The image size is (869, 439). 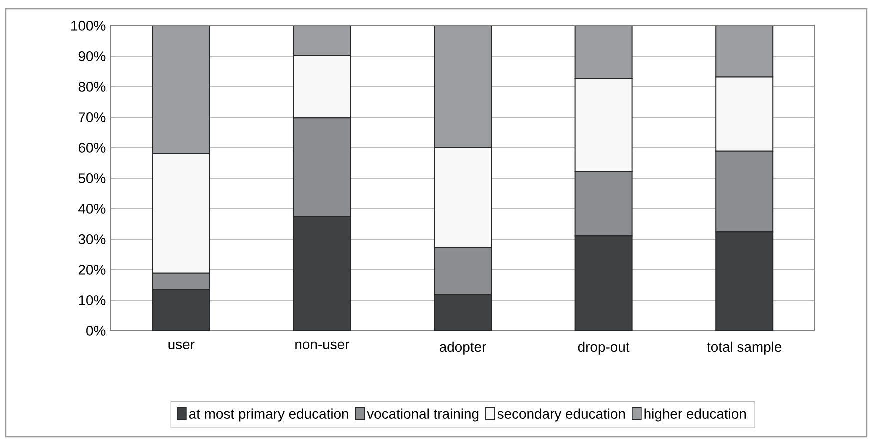 What do you see at coordinates (92, 270) in the screenshot?
I see `y-tick-label: 20%` at bounding box center [92, 270].